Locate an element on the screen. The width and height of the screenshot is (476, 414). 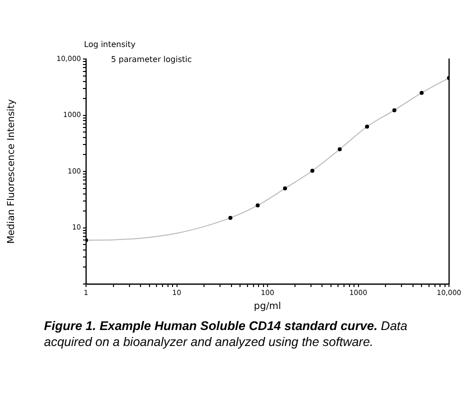
x-axis-title: pg/ml is located at coordinates (268, 306).